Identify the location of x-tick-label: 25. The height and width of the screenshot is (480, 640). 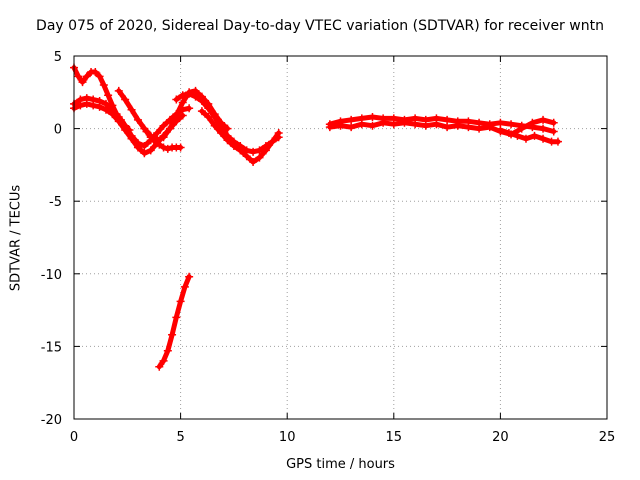
(607, 437).